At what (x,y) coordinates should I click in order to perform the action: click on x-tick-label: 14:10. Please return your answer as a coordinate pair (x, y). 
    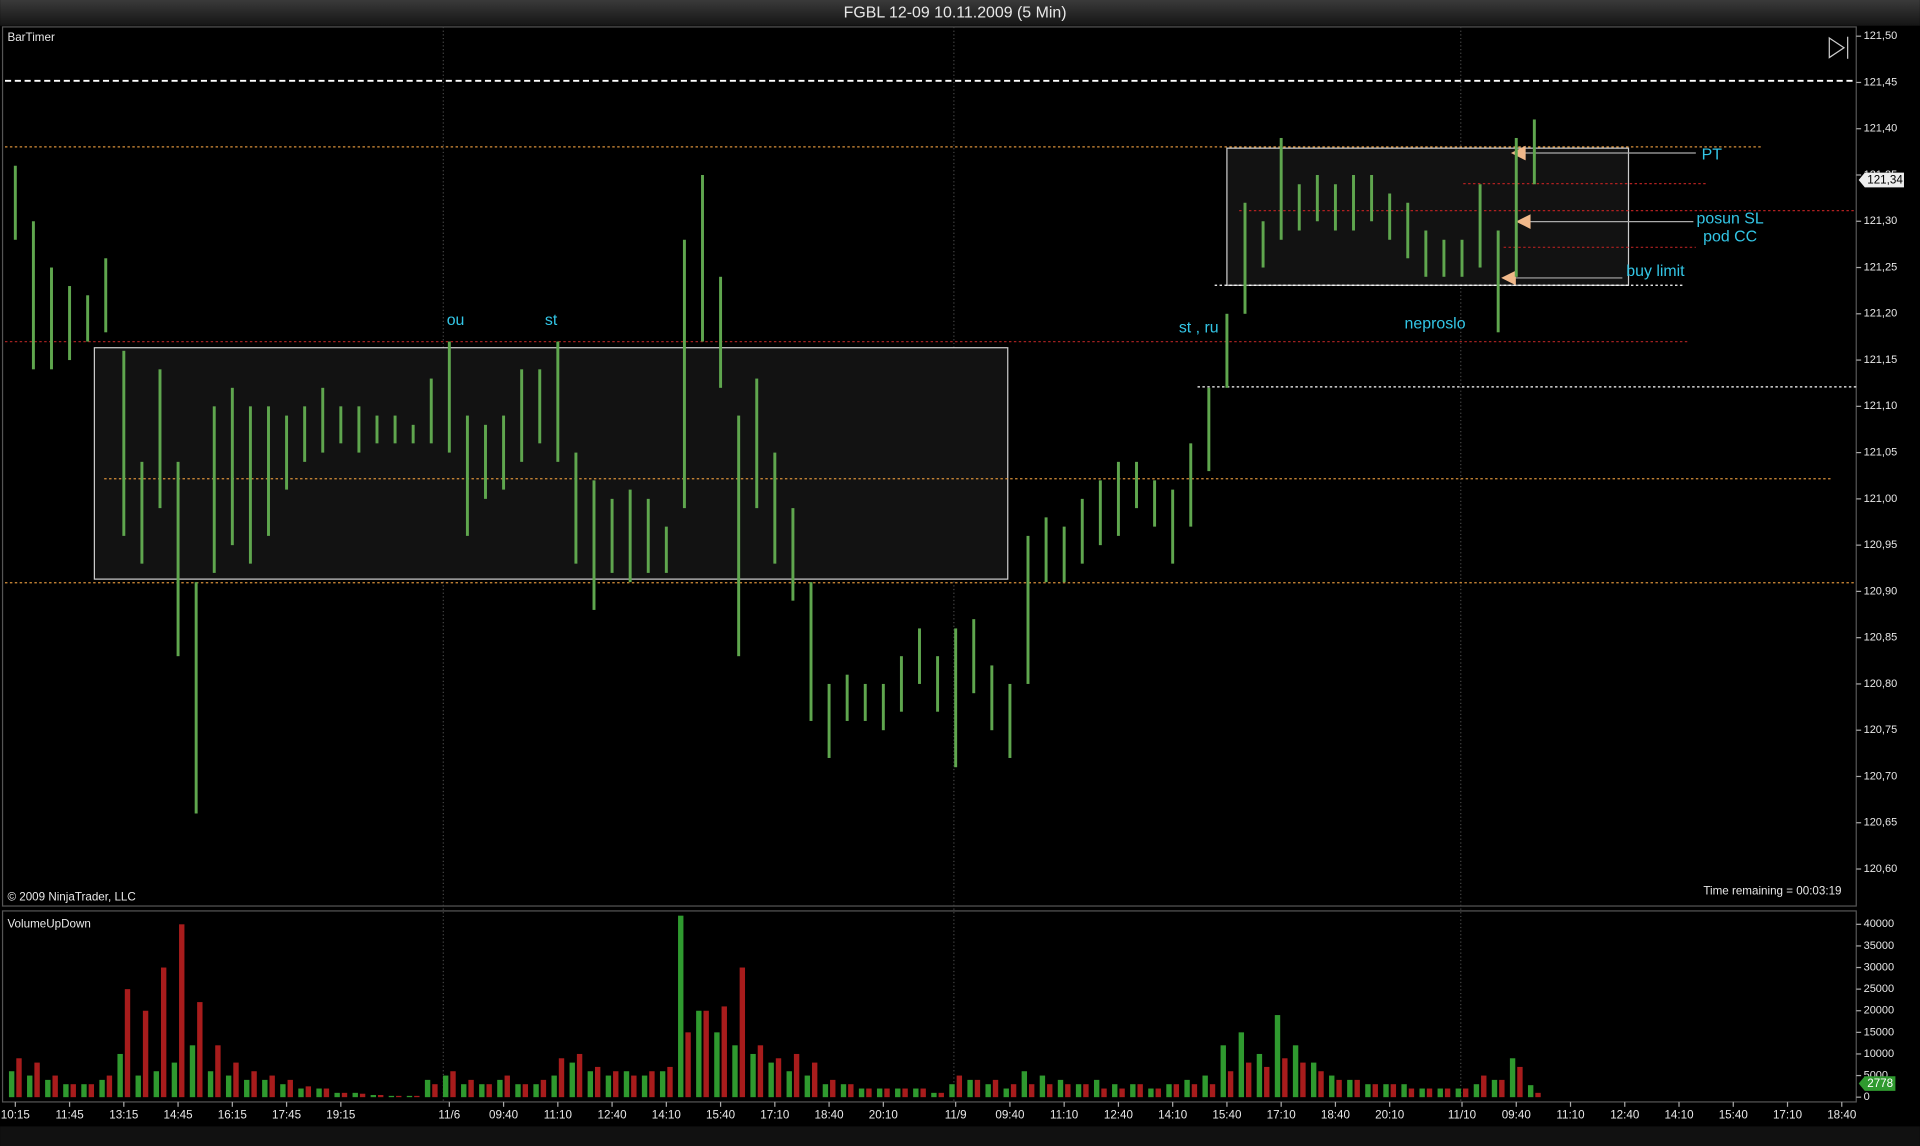
    Looking at the image, I should click on (1679, 1114).